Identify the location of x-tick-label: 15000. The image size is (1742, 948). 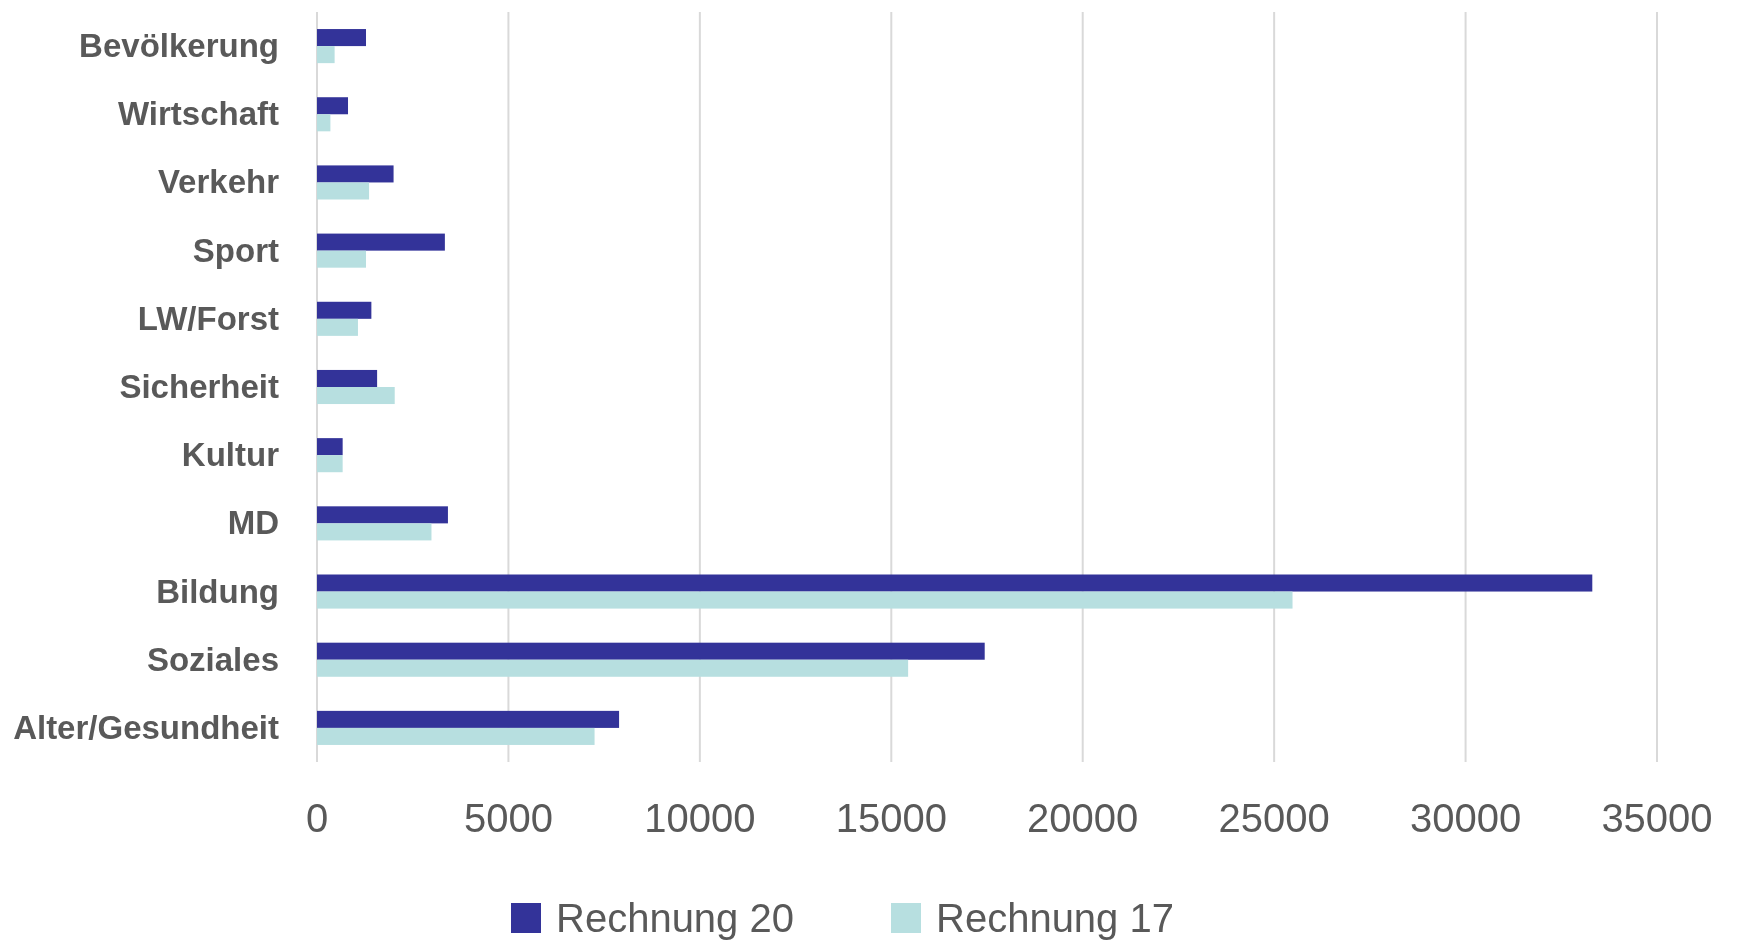
(891, 818).